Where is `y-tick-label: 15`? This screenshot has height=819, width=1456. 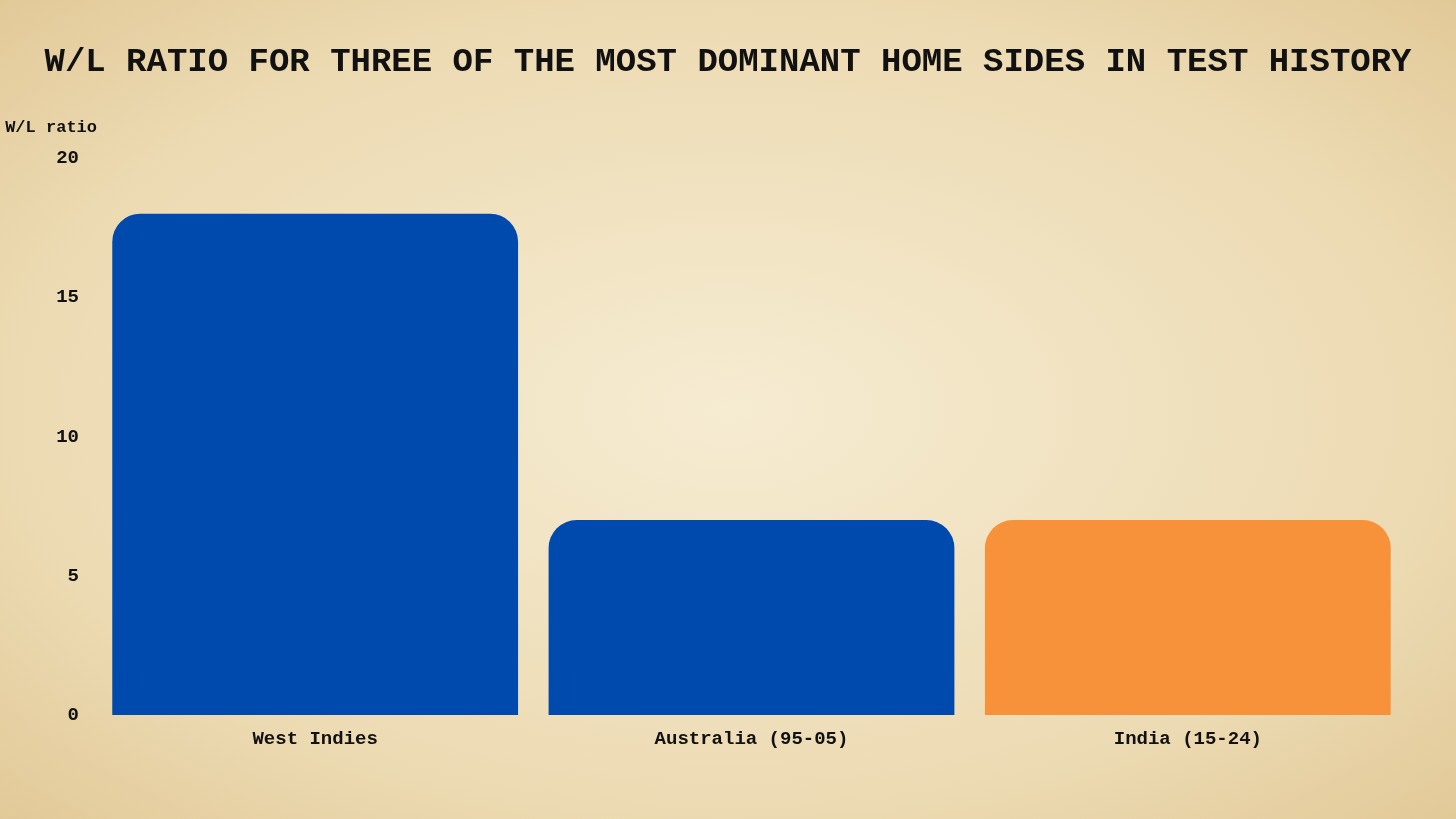
y-tick-label: 15 is located at coordinates (67, 297).